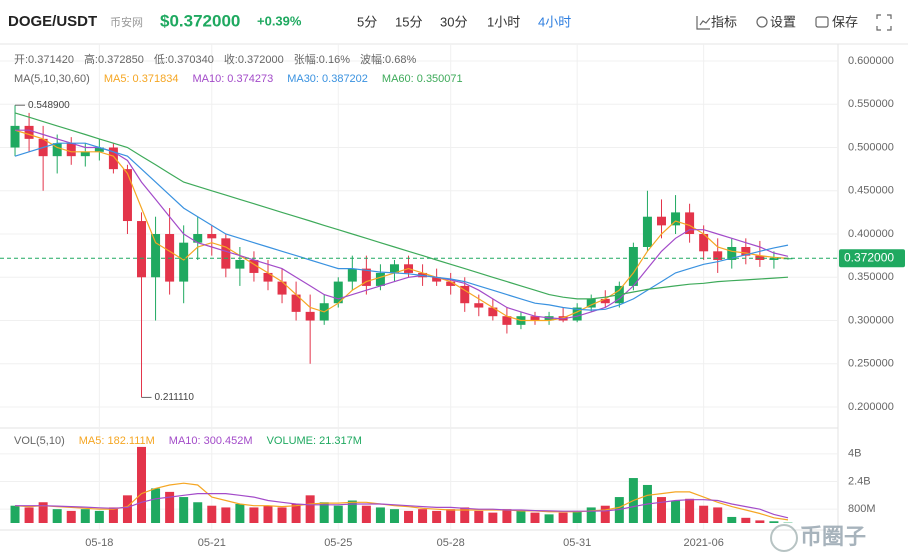 Image resolution: width=908 pixels, height=556 pixels. I want to click on low-label: 0.211110, so click(175, 397).